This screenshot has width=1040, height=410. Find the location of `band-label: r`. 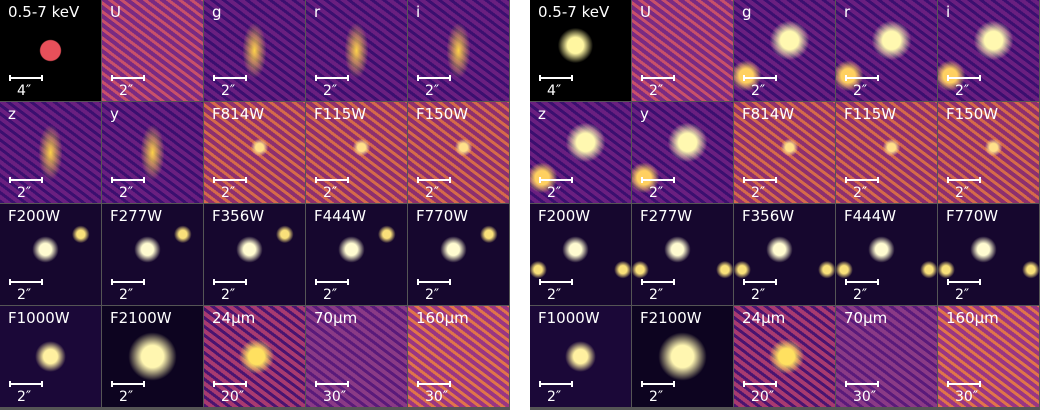

band-label: r is located at coordinates (317, 12).